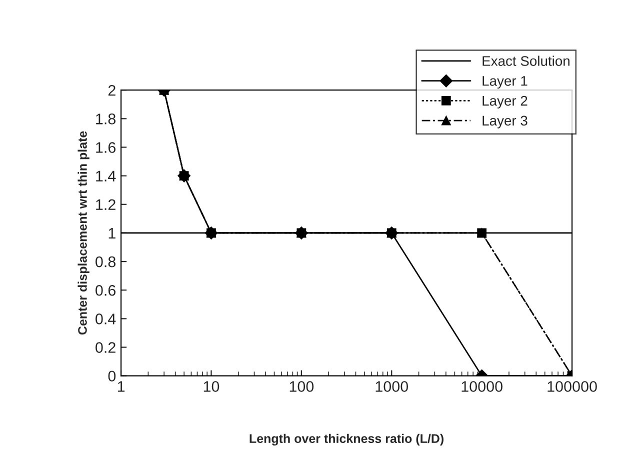 The width and height of the screenshot is (637, 455). Describe the element at coordinates (121, 386) in the screenshot. I see `x-tick-label: 1` at that location.